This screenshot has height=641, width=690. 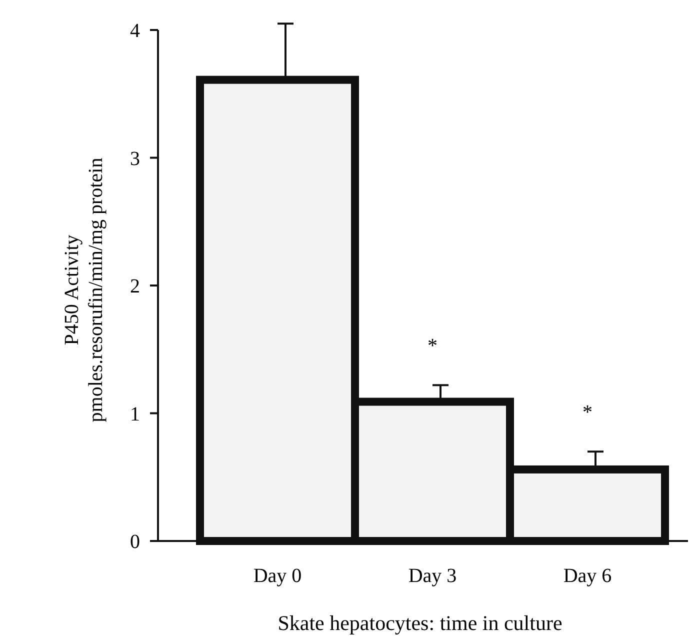 I want to click on y-tick-label: 2, so click(x=135, y=287).